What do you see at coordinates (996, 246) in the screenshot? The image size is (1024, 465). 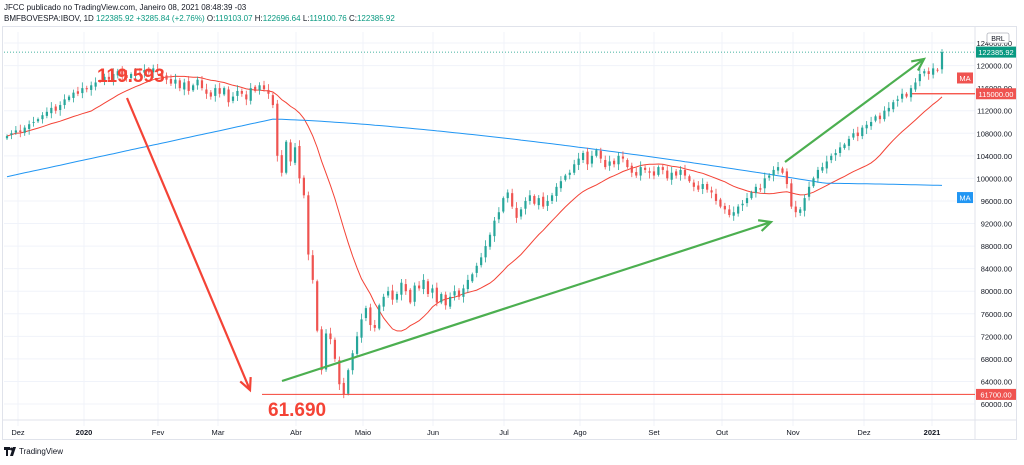 I see `y-tick-label: 88000.00` at bounding box center [996, 246].